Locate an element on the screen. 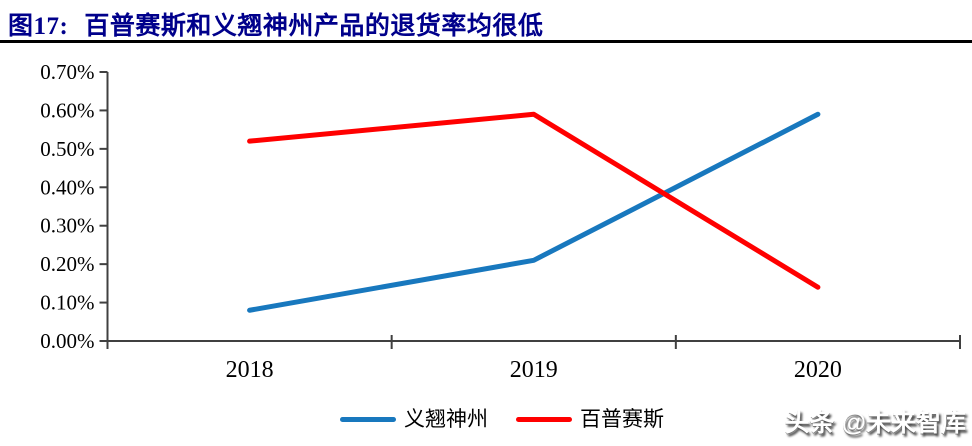  svg-text: 0.00% is located at coordinates (67, 341).